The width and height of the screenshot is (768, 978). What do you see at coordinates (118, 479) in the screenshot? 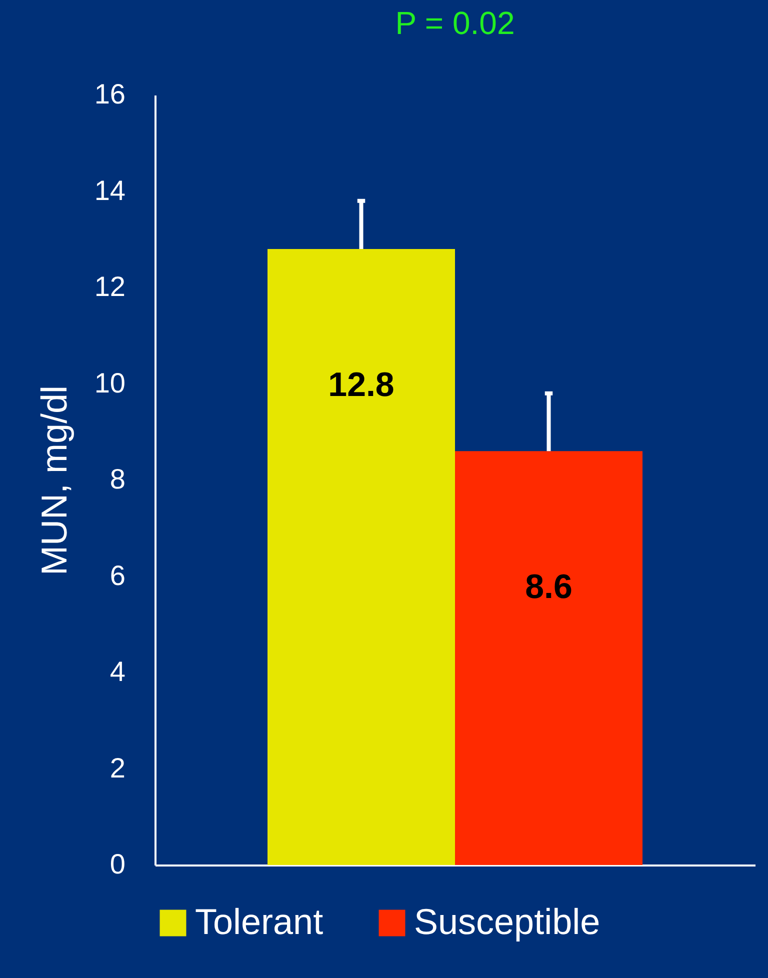
I see `y-tick-label: 8` at bounding box center [118, 479].